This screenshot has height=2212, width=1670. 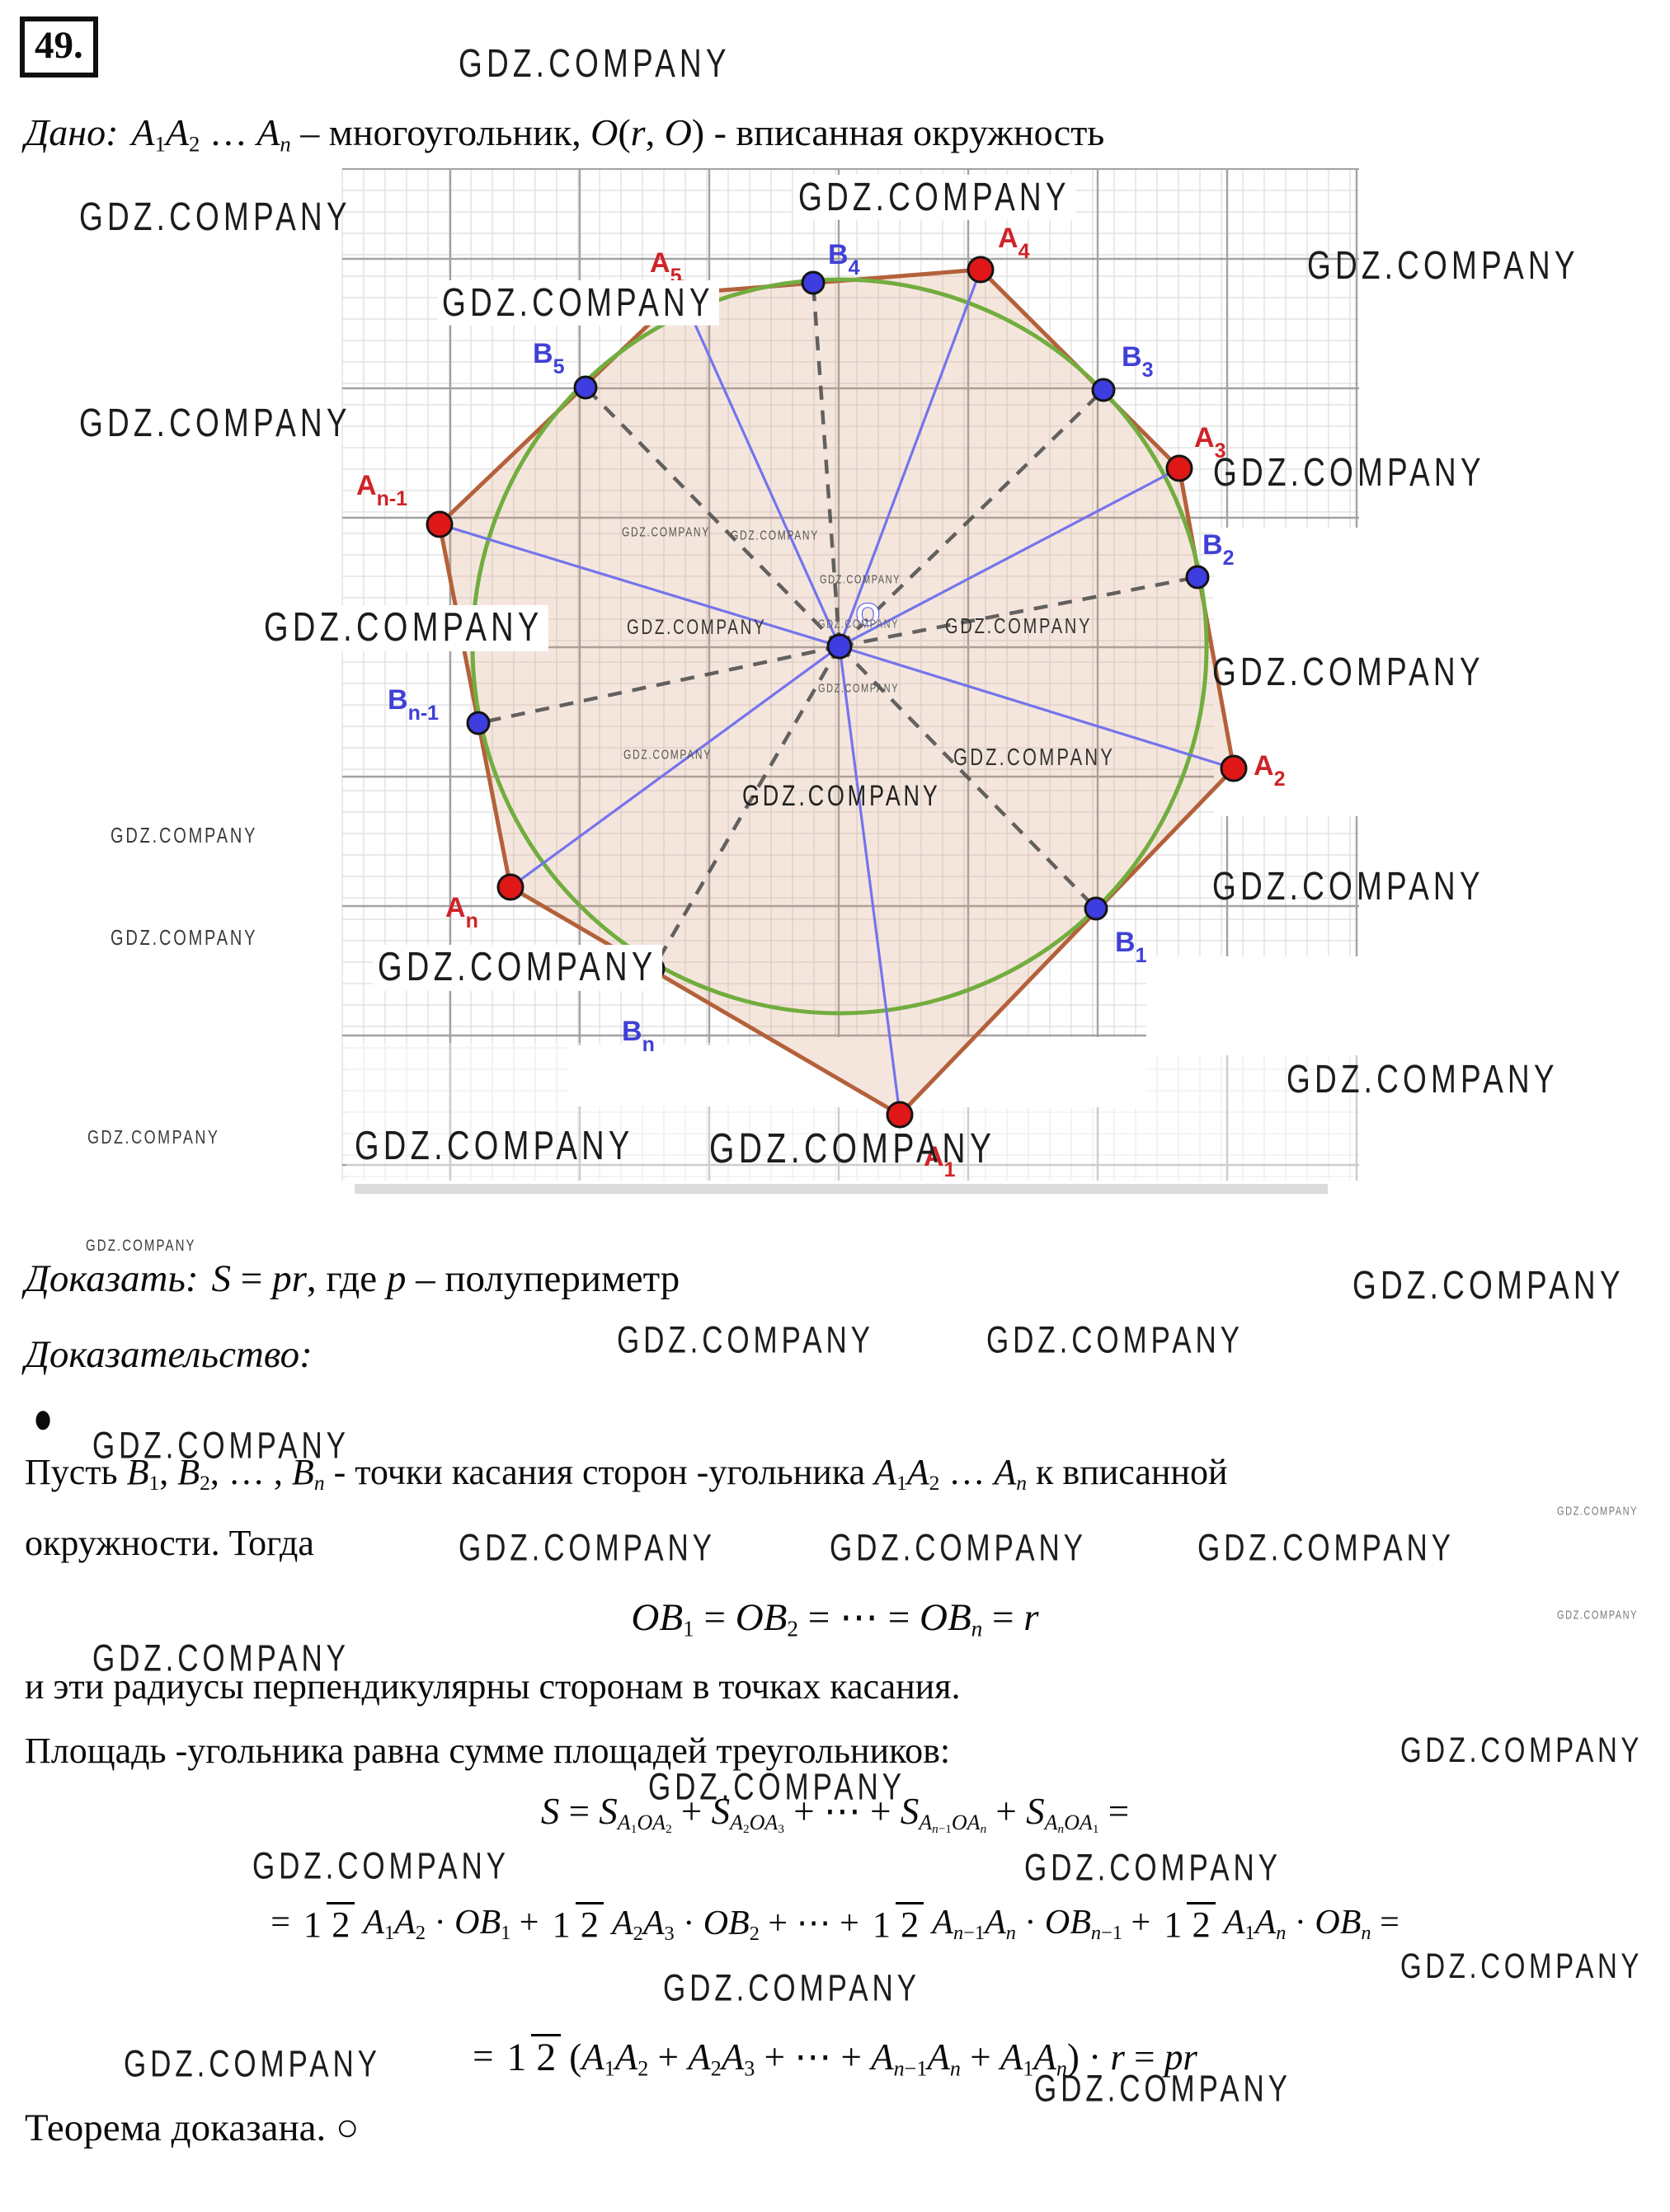 What do you see at coordinates (1209, 442) in the screenshot?
I see `point-label-A3: A3` at bounding box center [1209, 442].